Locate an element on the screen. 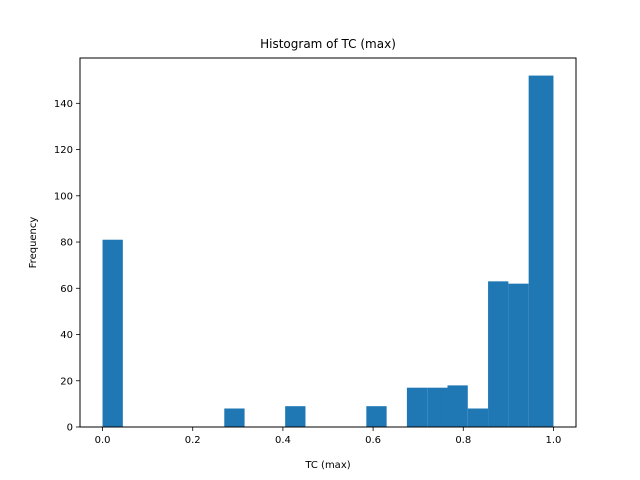 The height and width of the screenshot is (480, 640). y-axis-ticks: 0 20 40 60 80 100 120 140 is located at coordinates (67, 266).